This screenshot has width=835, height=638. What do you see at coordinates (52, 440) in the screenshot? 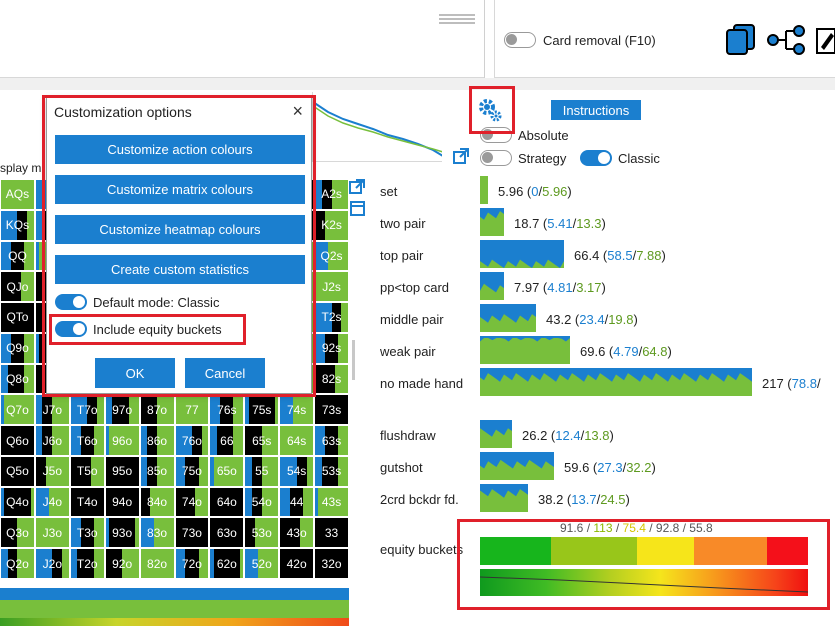
I see `matrix-cell: J6o` at bounding box center [52, 440].